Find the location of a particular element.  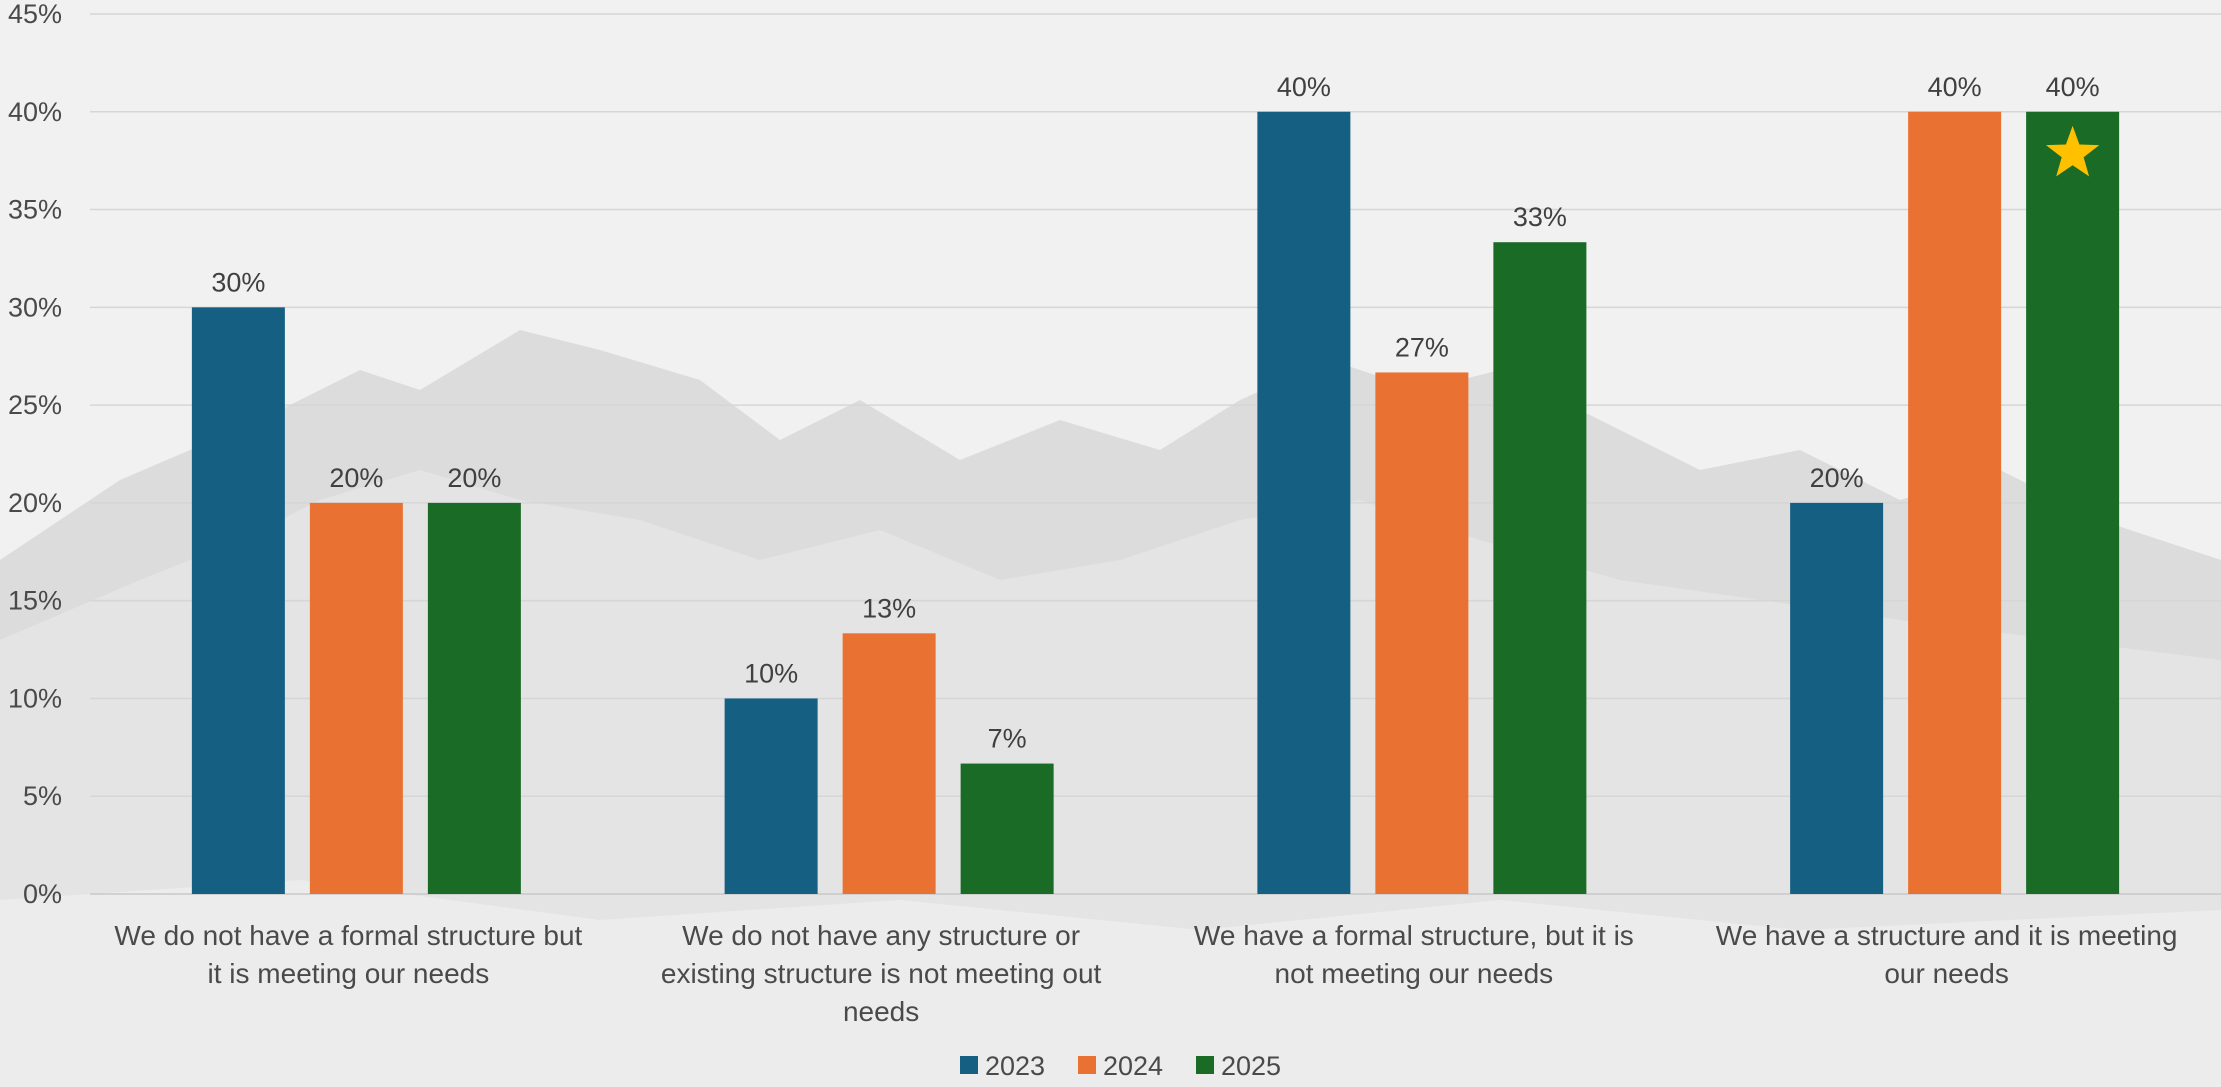

category-label: We do not have a formal structure but is located at coordinates (348, 935).